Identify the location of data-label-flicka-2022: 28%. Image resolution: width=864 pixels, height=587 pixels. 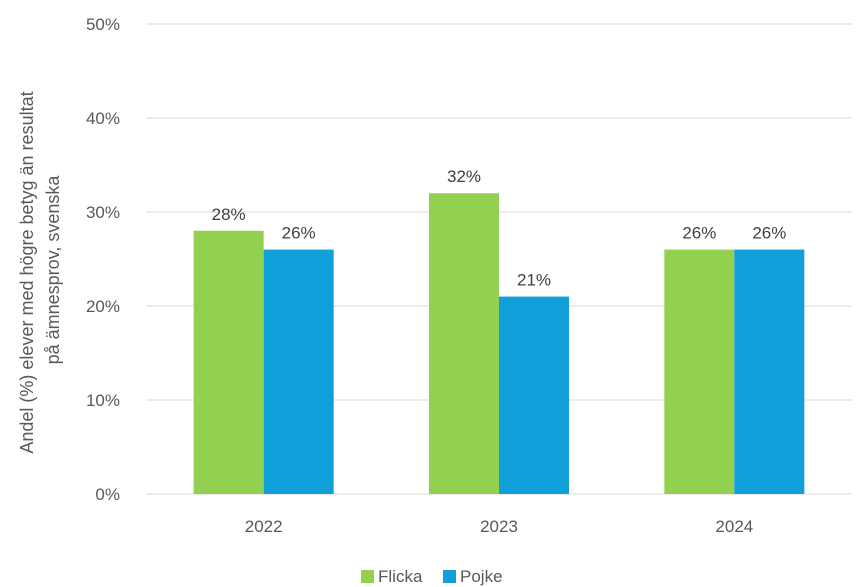
(229, 214).